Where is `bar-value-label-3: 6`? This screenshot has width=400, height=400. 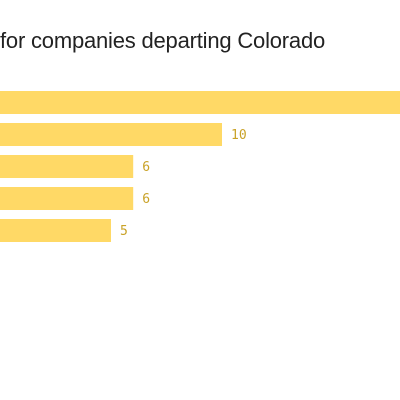 bar-value-label-3: 6 is located at coordinates (146, 167).